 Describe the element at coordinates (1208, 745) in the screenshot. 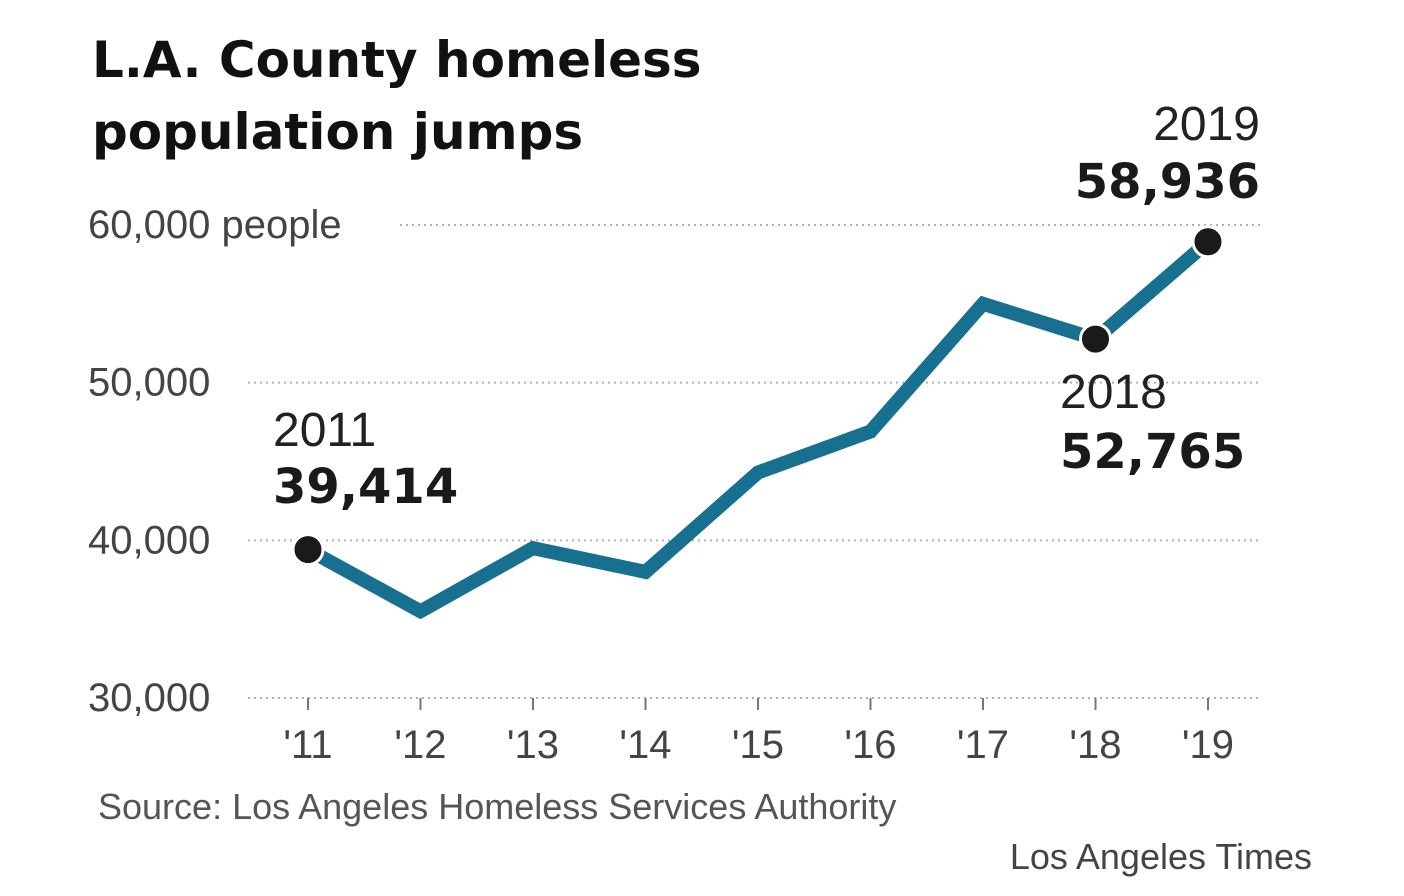

I see `x-tick-label: '19` at that location.